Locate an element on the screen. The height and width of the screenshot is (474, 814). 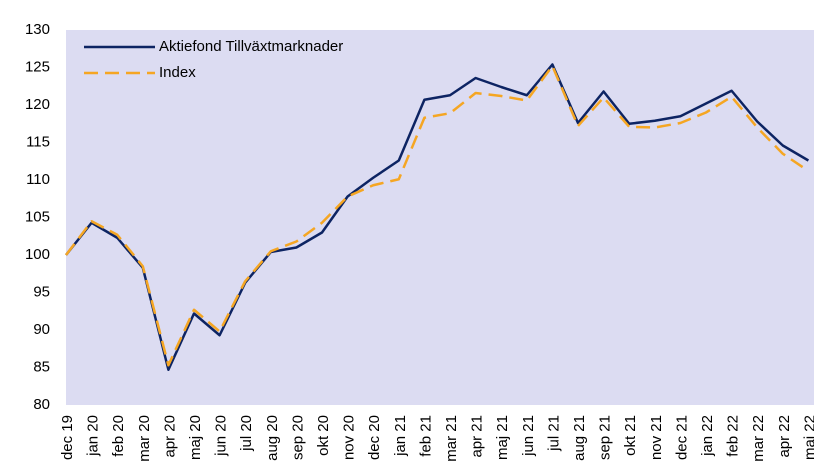
y-tick-label: 95 is located at coordinates (41, 291).